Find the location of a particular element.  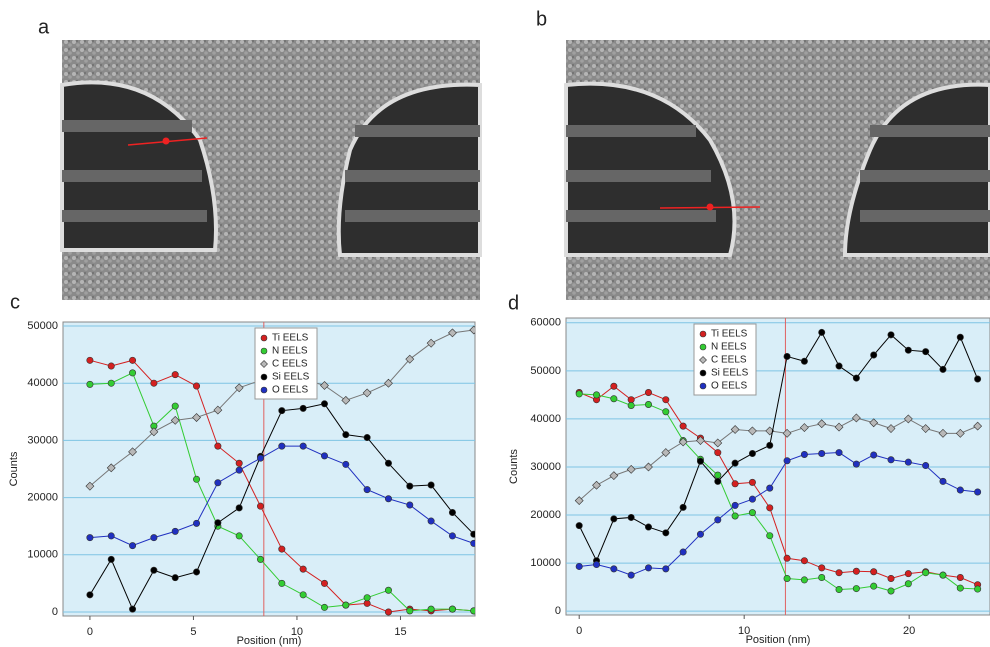

x-tick-label: 10 is located at coordinates (744, 631).